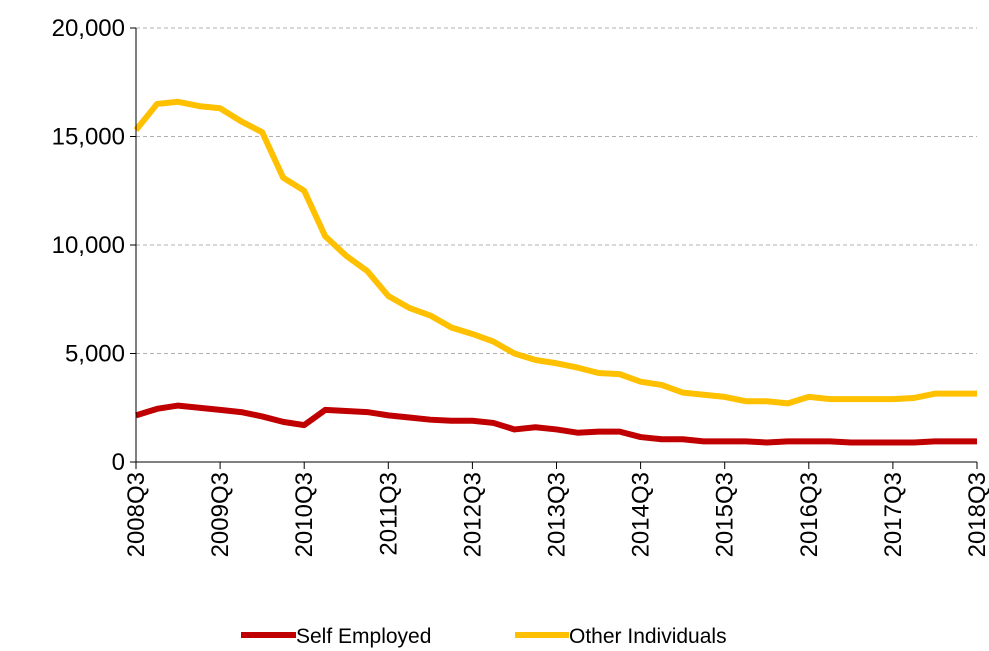  I want to click on x-tick-label-7: 2015Q3, so click(725, 514).